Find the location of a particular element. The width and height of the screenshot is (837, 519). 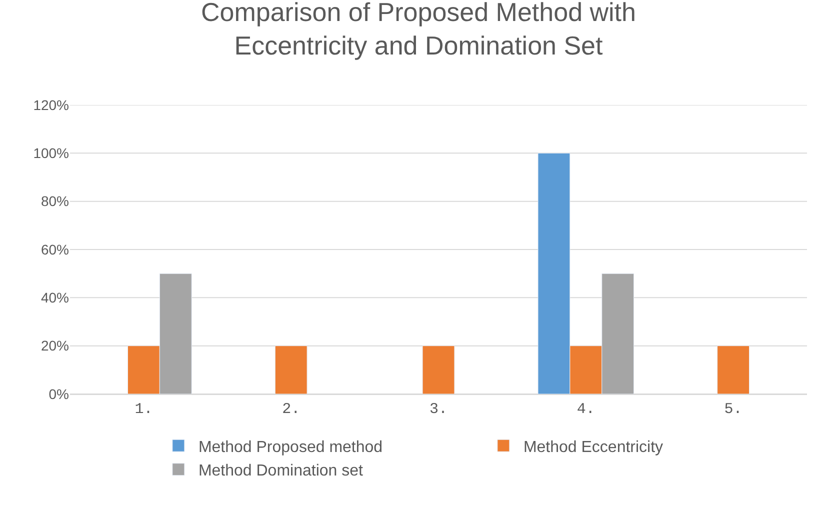

x-tick-label: 4. is located at coordinates (585, 409).